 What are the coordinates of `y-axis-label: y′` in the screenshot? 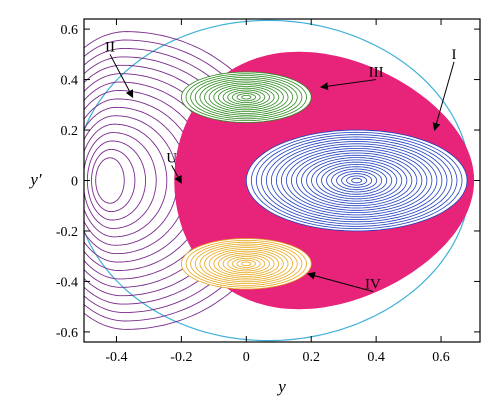 It's located at (35, 179).